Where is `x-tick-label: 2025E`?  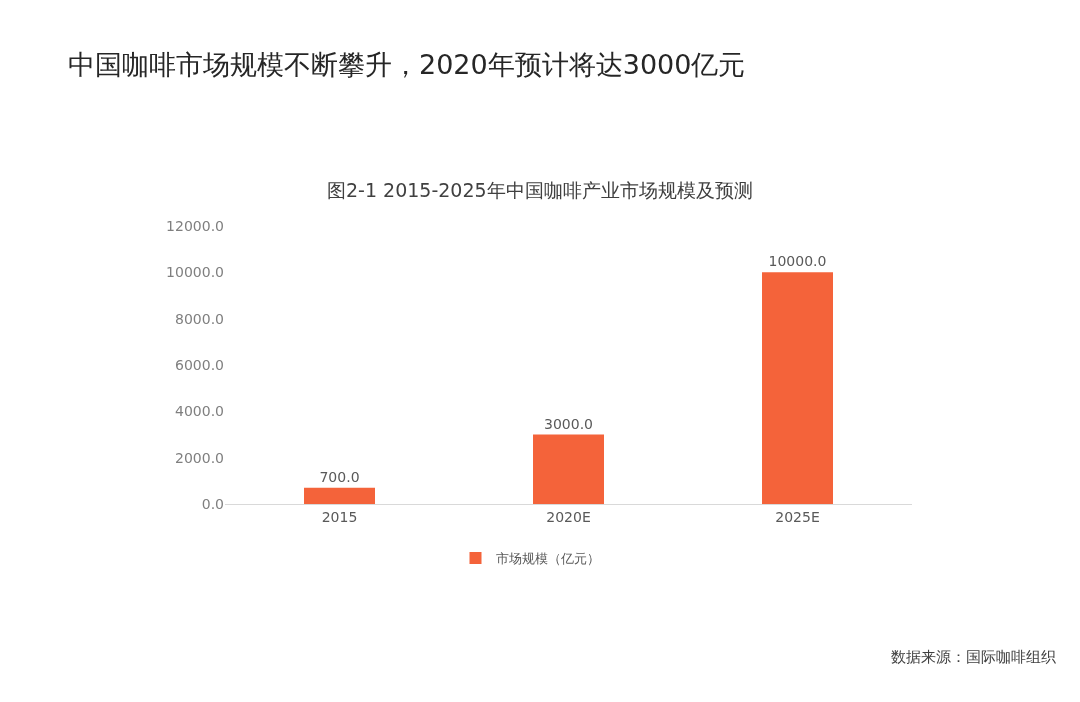
x-tick-label: 2025E is located at coordinates (797, 516).